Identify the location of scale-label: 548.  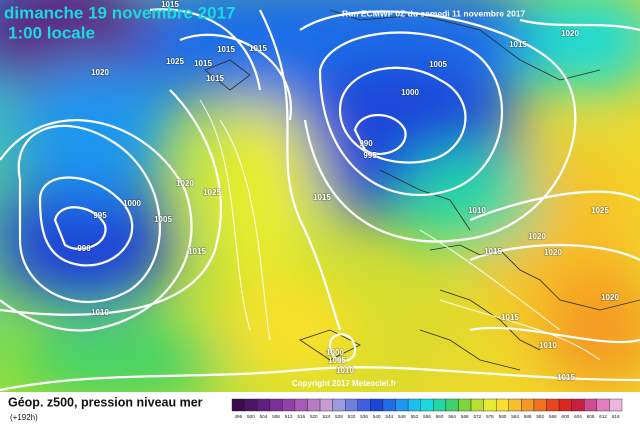
(402, 416).